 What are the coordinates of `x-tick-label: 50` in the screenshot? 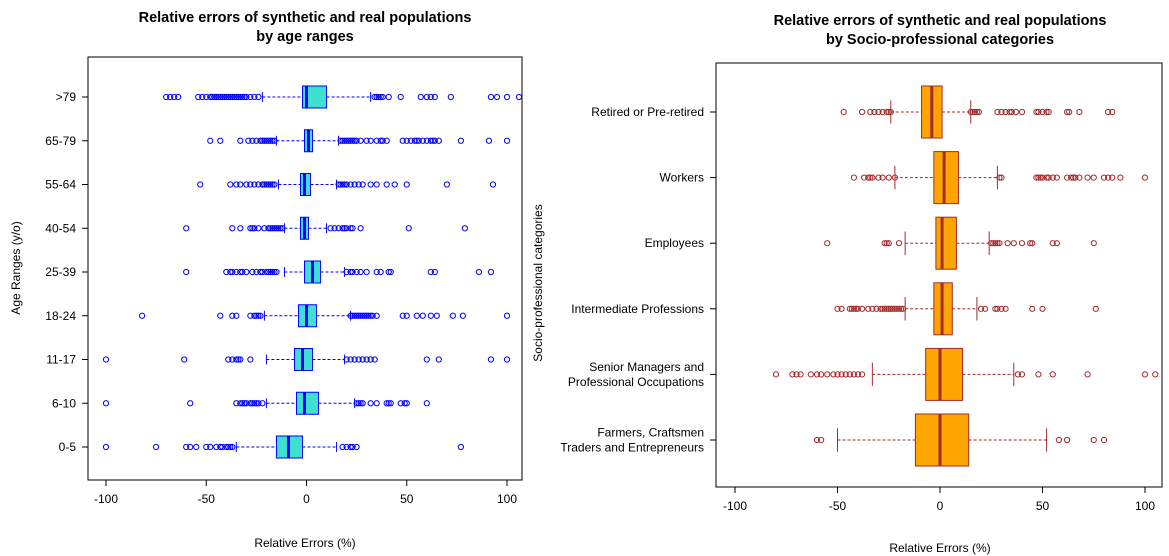 It's located at (1043, 506).